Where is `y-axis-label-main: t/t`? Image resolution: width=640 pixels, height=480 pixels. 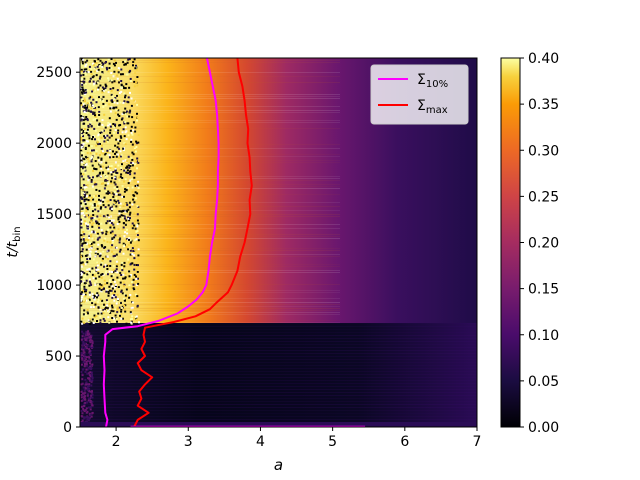 y-axis-label-main: t/t is located at coordinates (13, 249).